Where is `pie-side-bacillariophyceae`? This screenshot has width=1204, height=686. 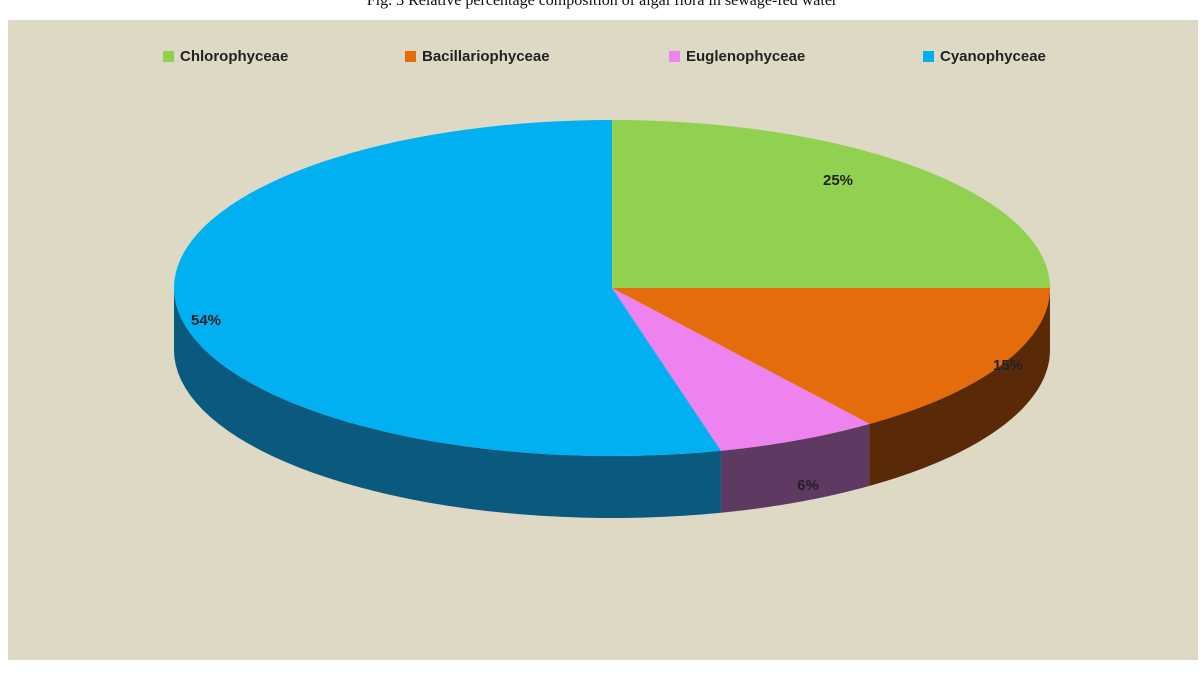
pie-side-bacillariophyceae is located at coordinates (959, 387).